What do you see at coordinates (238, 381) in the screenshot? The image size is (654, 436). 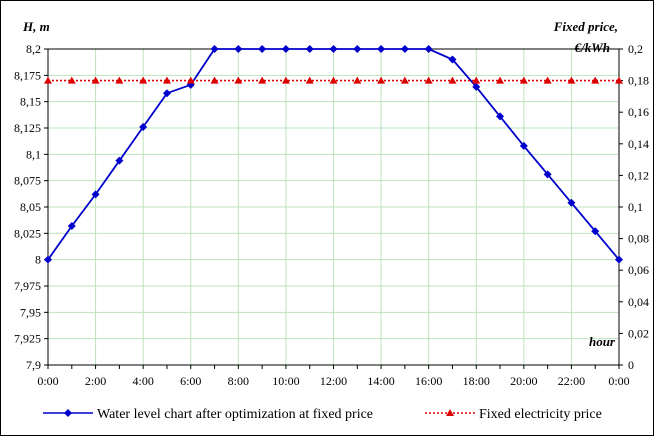 I see `x-tick-label: 8:00` at bounding box center [238, 381].